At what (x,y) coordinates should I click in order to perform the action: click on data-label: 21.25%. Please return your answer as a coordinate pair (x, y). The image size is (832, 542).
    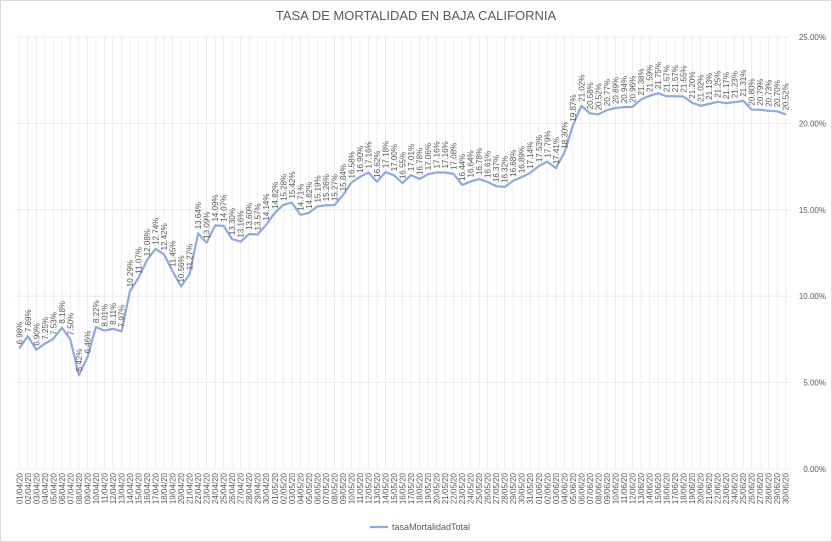
    Looking at the image, I should click on (718, 84).